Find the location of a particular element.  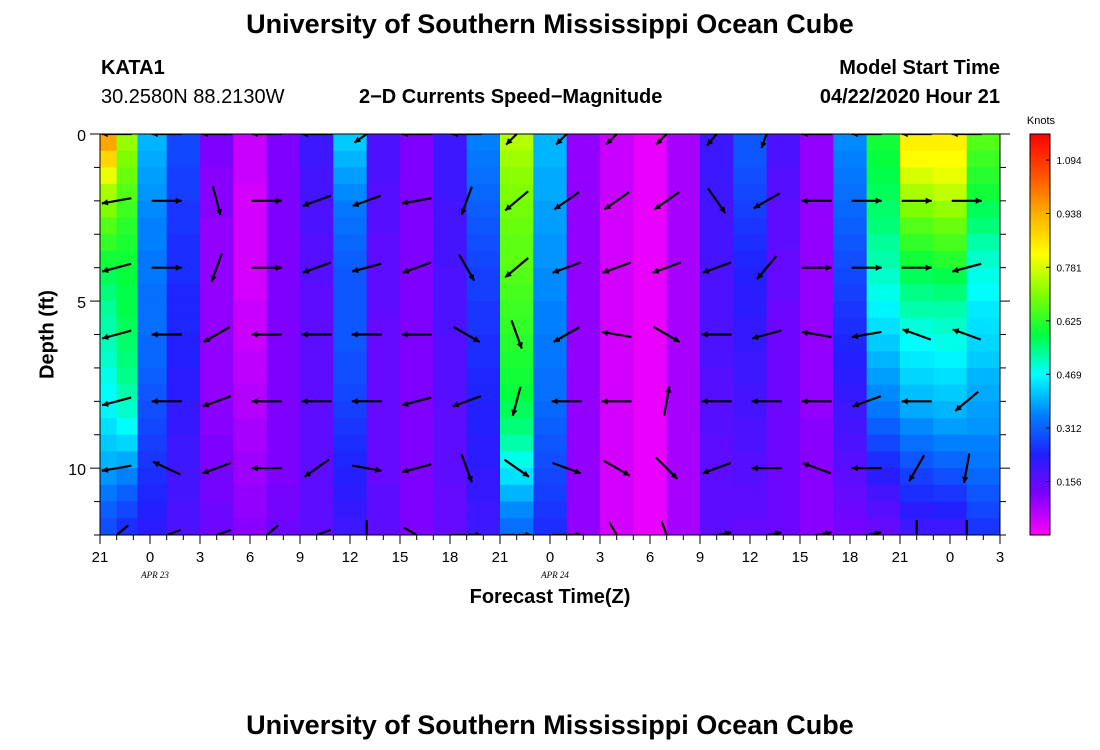

x-axis-label: Forecast Time(Z) is located at coordinates (550, 597).